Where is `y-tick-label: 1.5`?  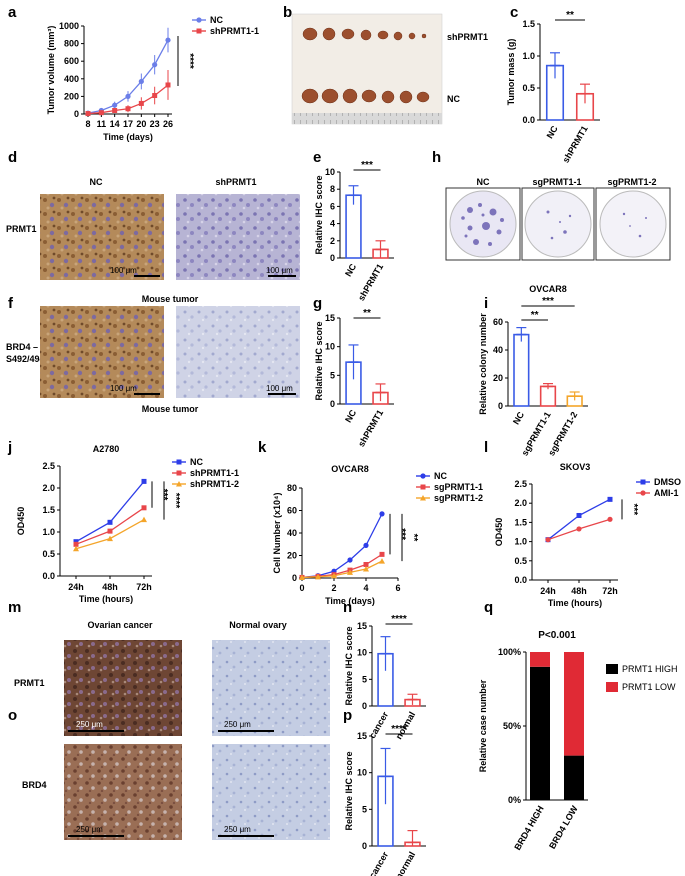 y-tick-label: 1.5 is located at coordinates (520, 522).